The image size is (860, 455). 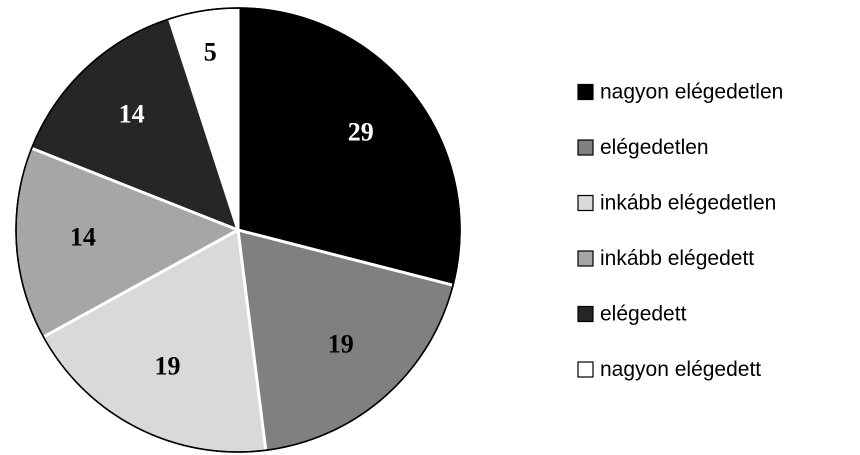 What do you see at coordinates (691, 92) in the screenshot?
I see `legend-label: nagyon elégedetlen` at bounding box center [691, 92].